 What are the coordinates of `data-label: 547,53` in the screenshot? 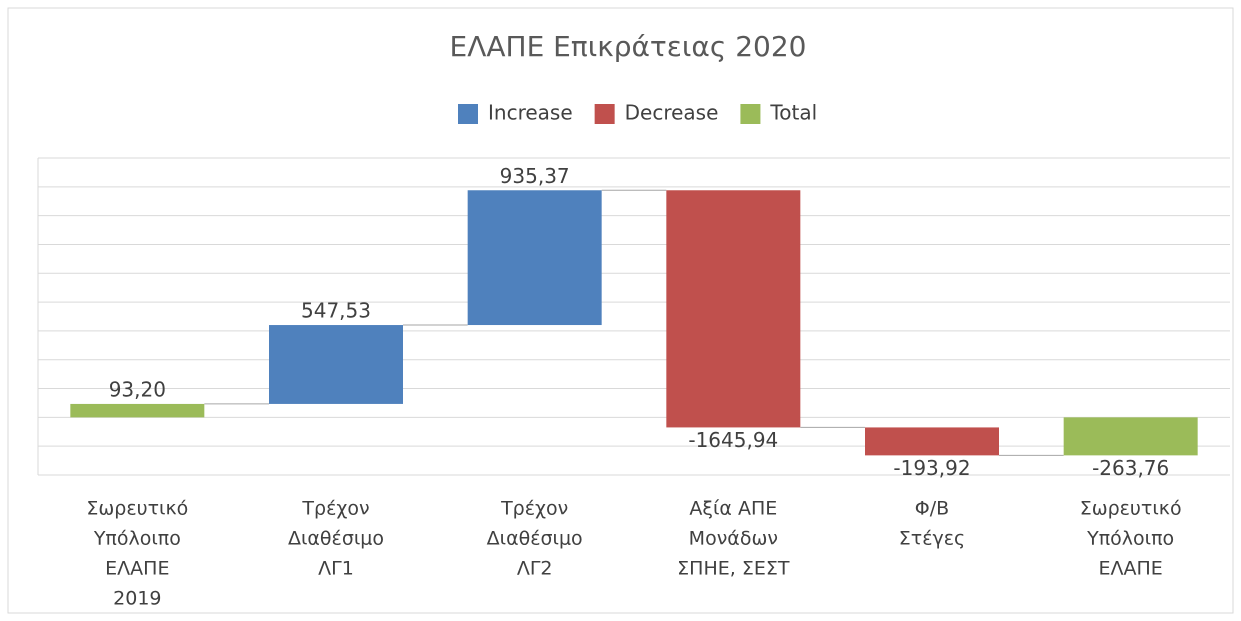 It's located at (336, 311).